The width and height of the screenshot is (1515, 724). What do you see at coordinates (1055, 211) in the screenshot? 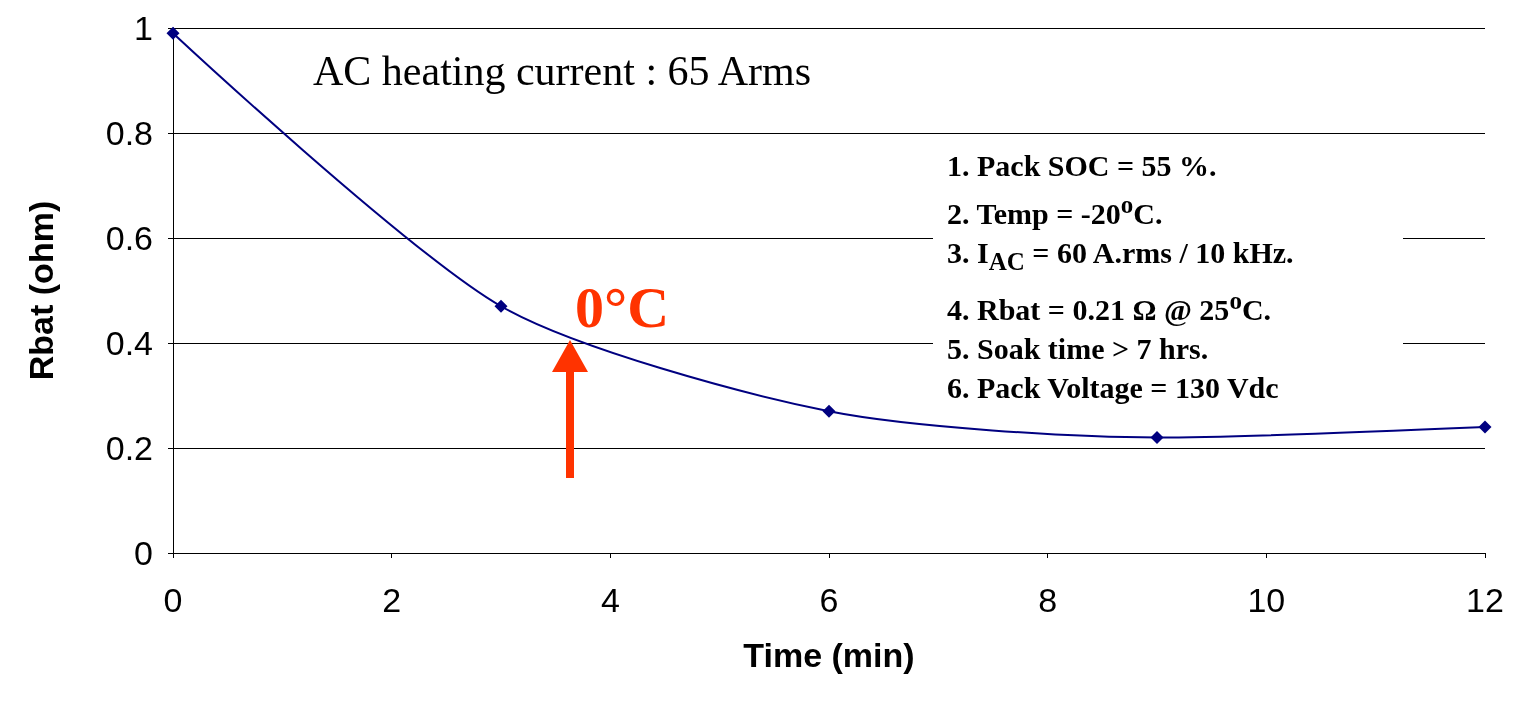
I see `annotation: 2. Temp = -20$^{o}$C.` at bounding box center [1055, 211].